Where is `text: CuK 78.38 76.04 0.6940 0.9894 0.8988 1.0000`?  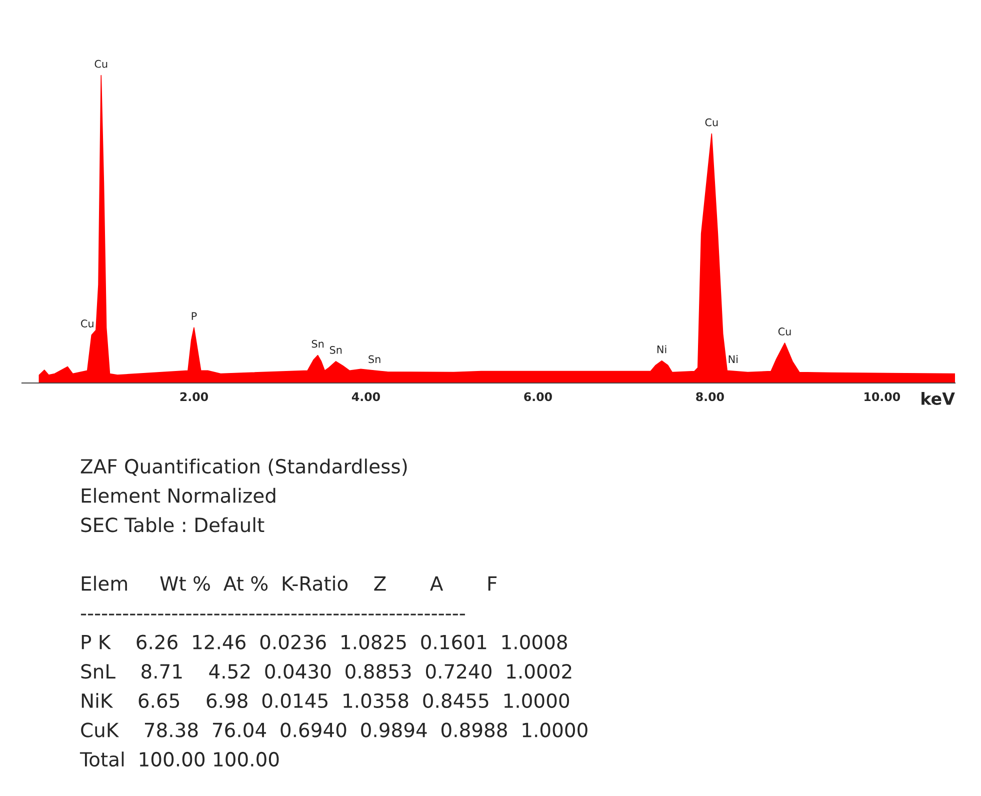 text: CuK 78.38 76.04 0.6940 0.9894 0.8988 1.0000 is located at coordinates (334, 730).